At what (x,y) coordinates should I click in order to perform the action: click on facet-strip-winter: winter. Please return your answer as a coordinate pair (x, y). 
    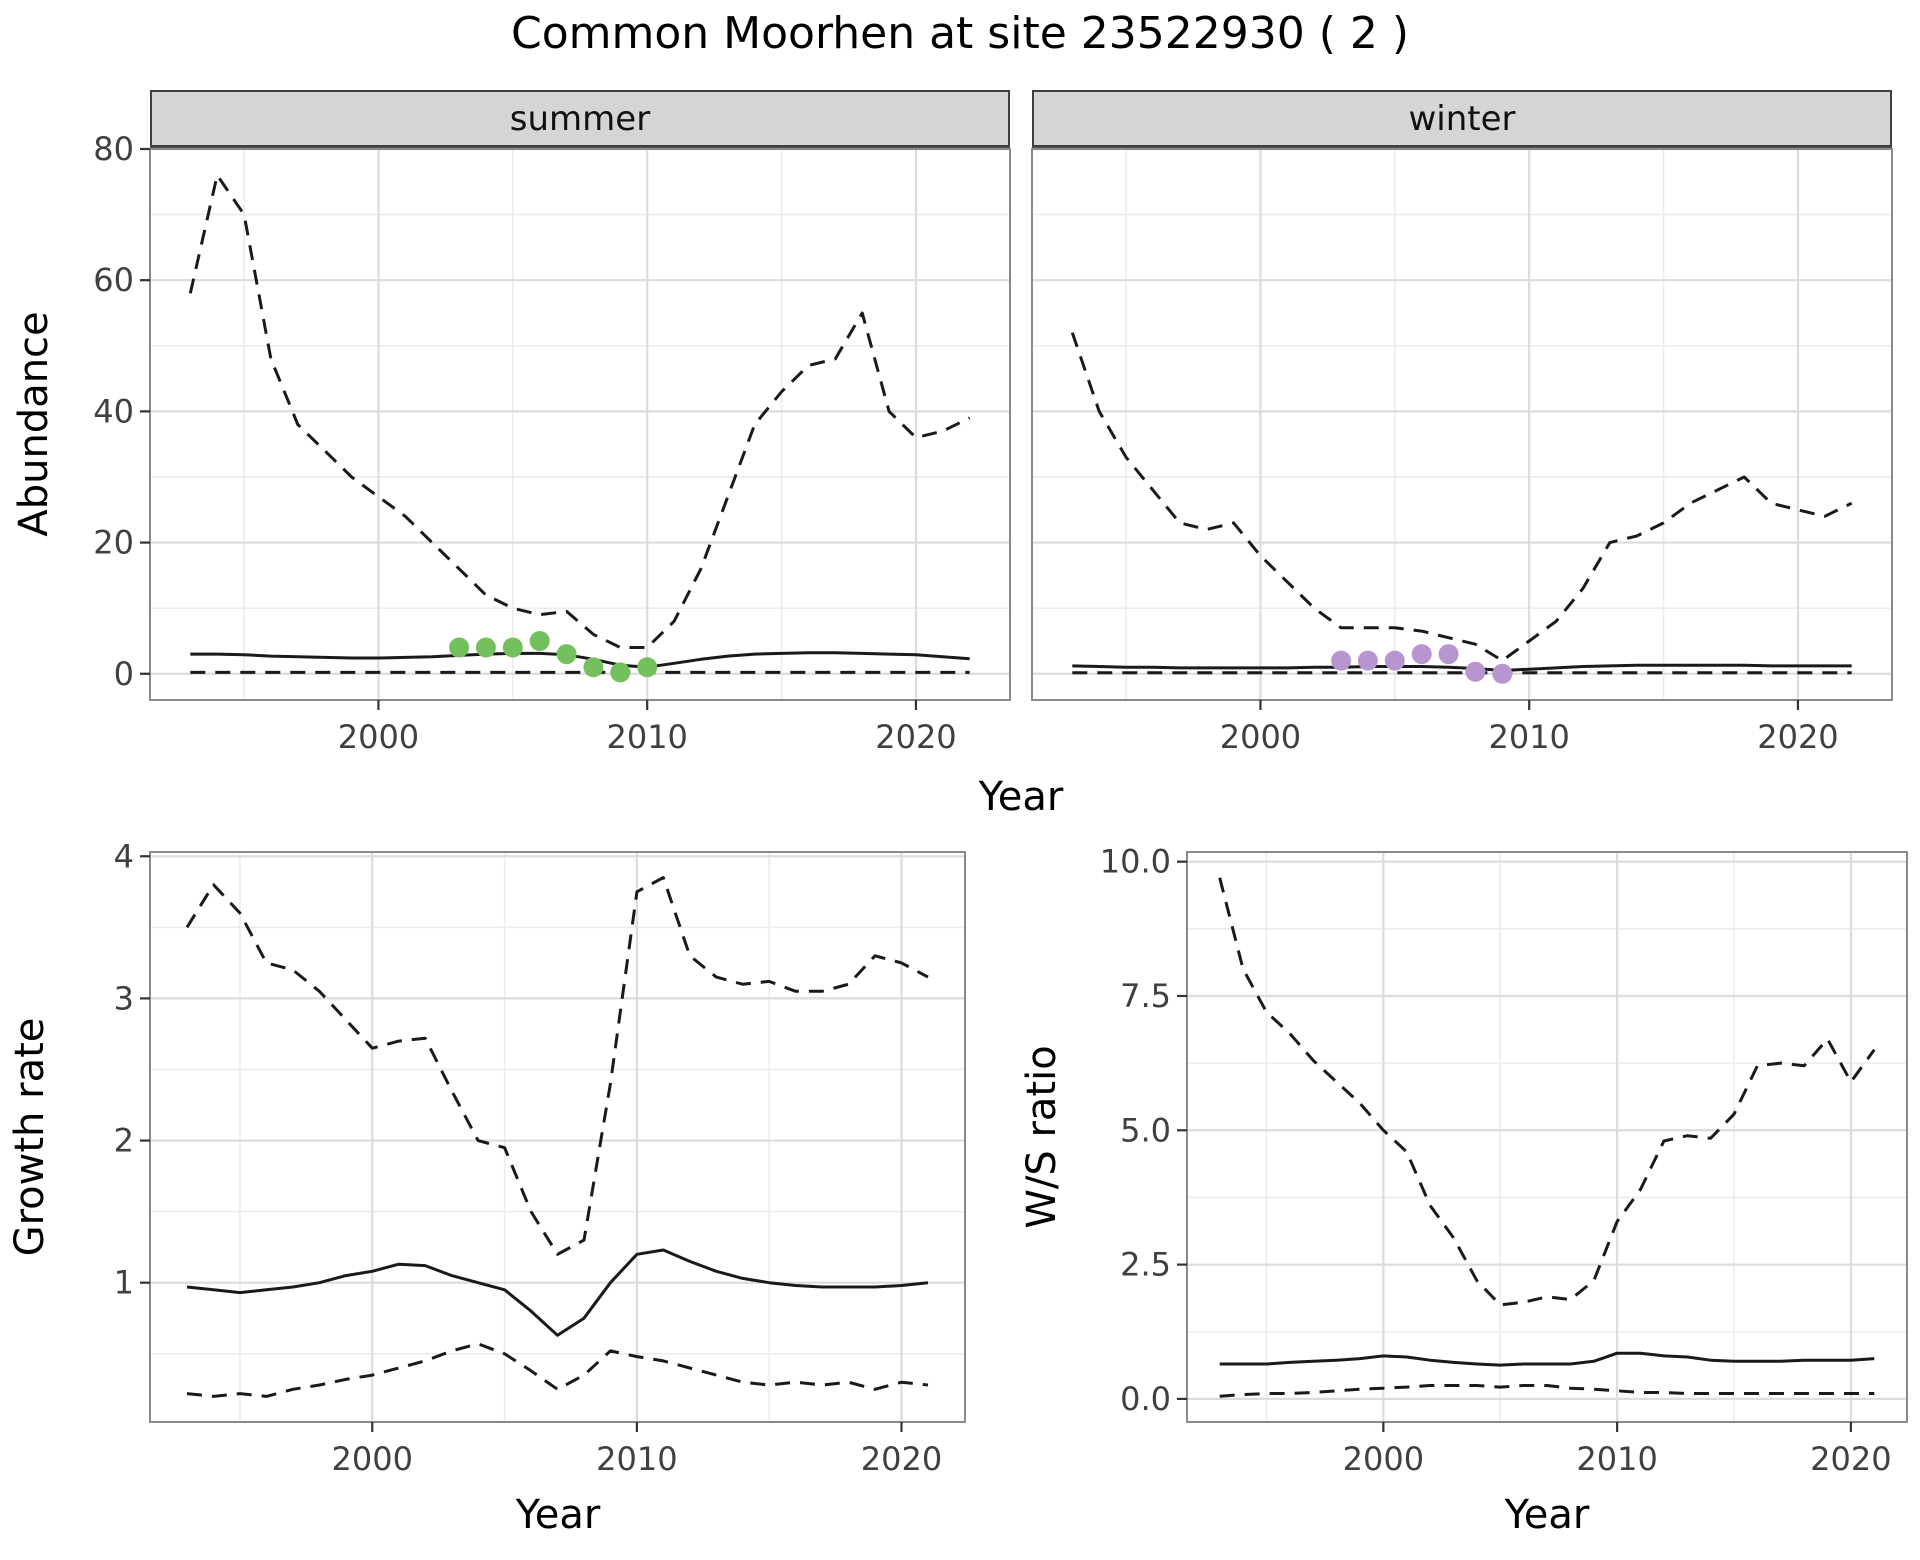
    Looking at the image, I should click on (1462, 119).